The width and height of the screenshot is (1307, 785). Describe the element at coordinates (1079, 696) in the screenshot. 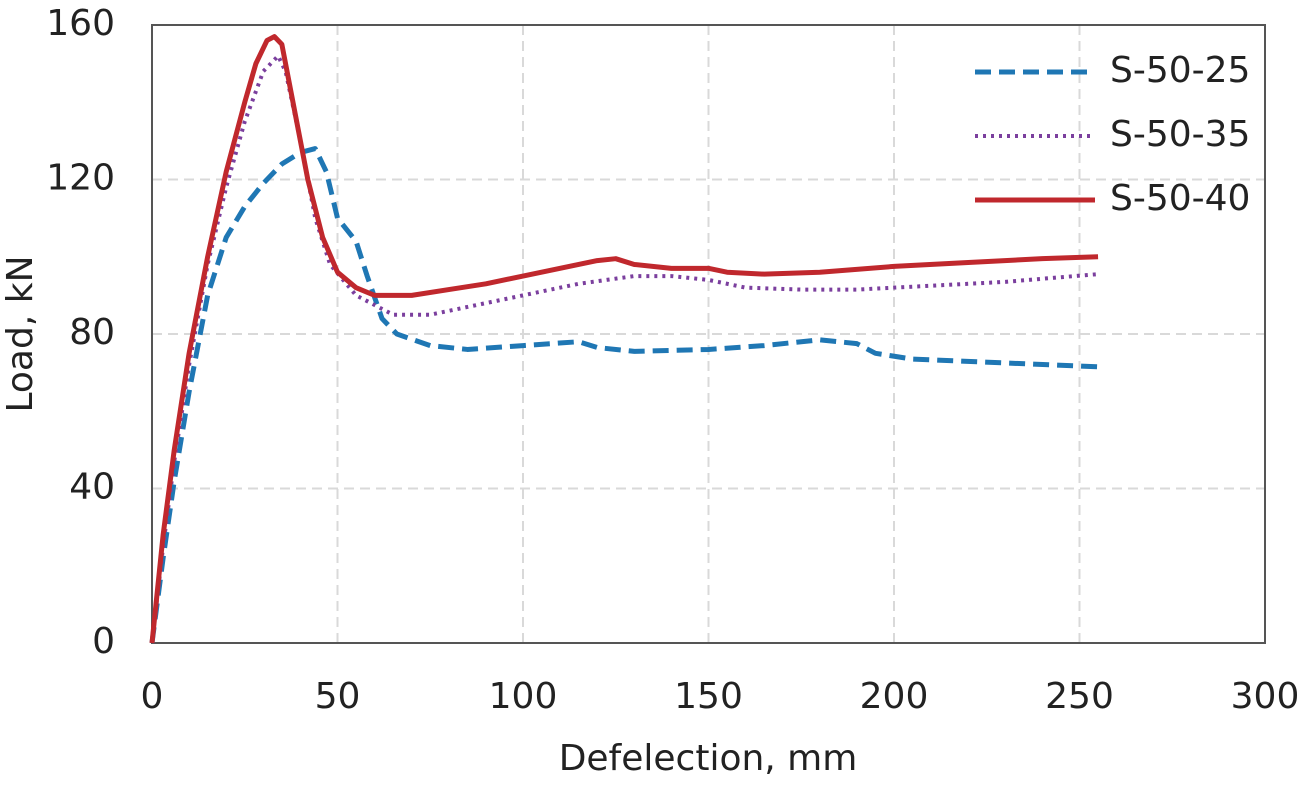

I see `x-tick-label: 250` at that location.